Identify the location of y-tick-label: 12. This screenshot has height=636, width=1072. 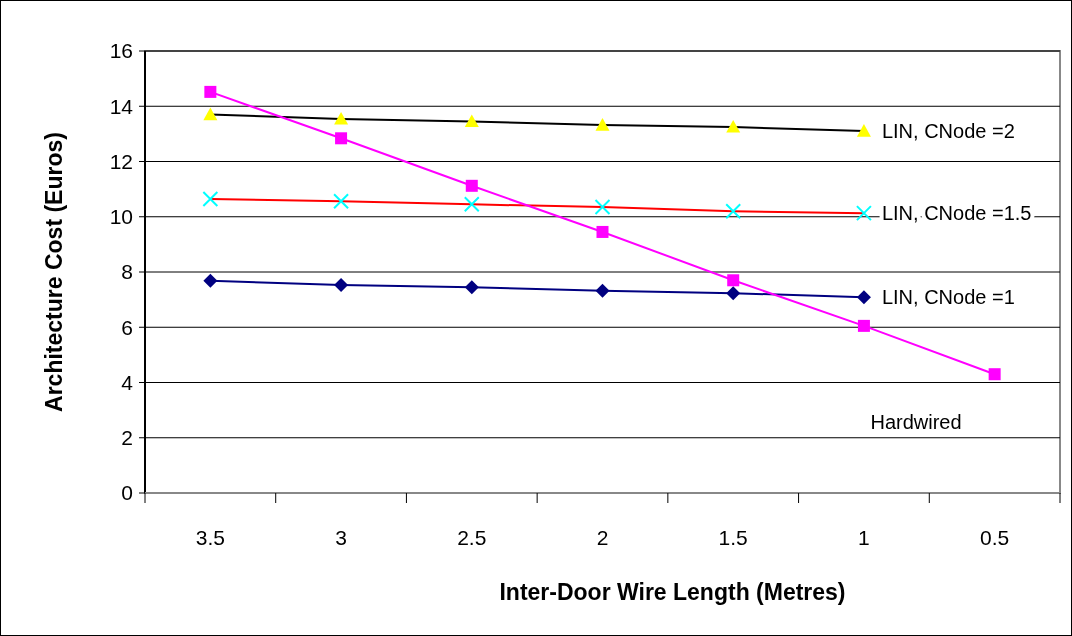
(121, 161).